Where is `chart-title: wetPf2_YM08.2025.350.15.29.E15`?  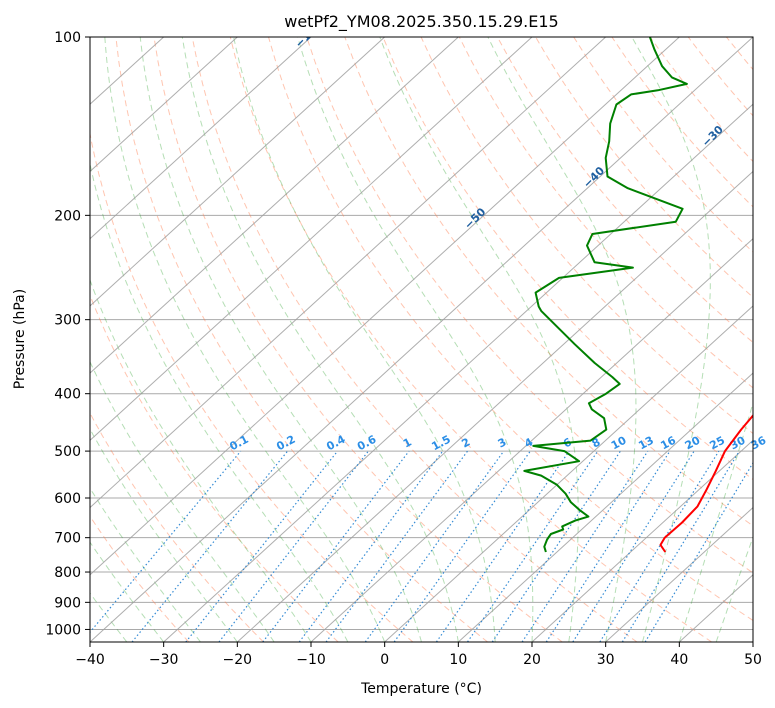 chart-title: wetPf2_YM08.2025.350.15.29.E15 is located at coordinates (421, 22).